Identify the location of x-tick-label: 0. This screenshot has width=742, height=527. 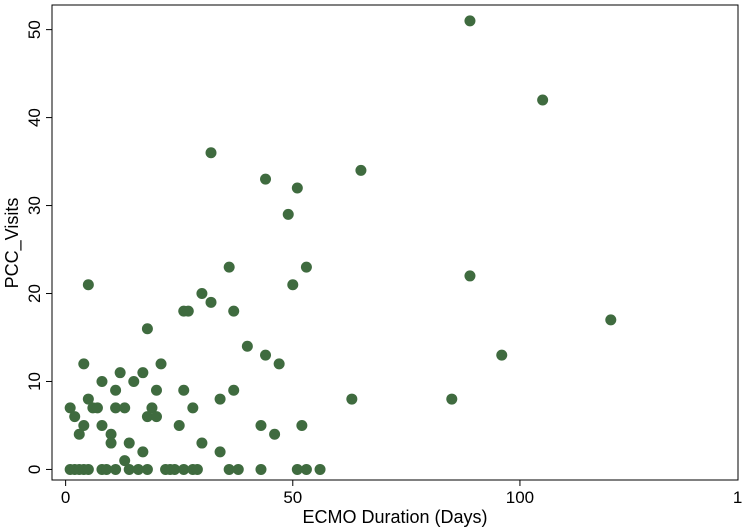
(65, 497).